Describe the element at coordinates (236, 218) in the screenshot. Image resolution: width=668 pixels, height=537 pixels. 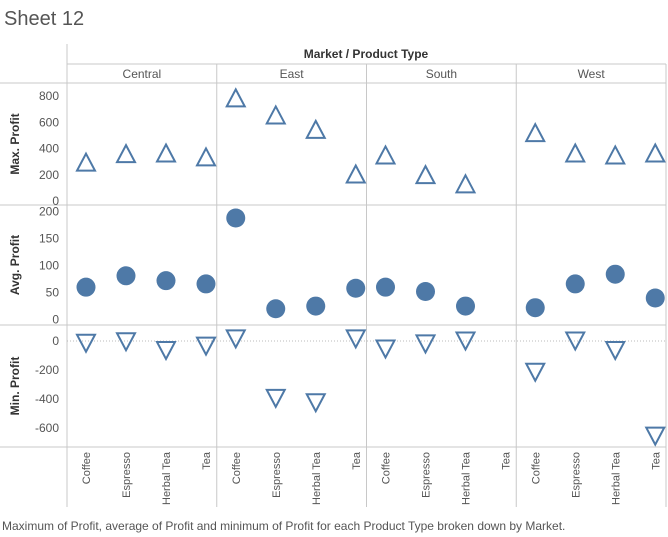
I see `mark-avg-profit-east-coffee` at that location.